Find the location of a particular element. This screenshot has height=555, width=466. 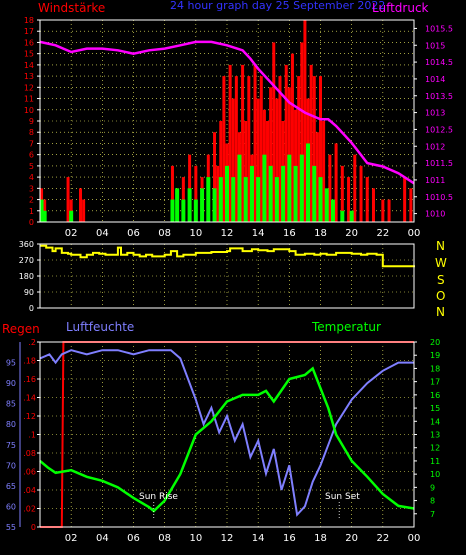

p1-x-tick-label: 14 is located at coordinates (258, 233).